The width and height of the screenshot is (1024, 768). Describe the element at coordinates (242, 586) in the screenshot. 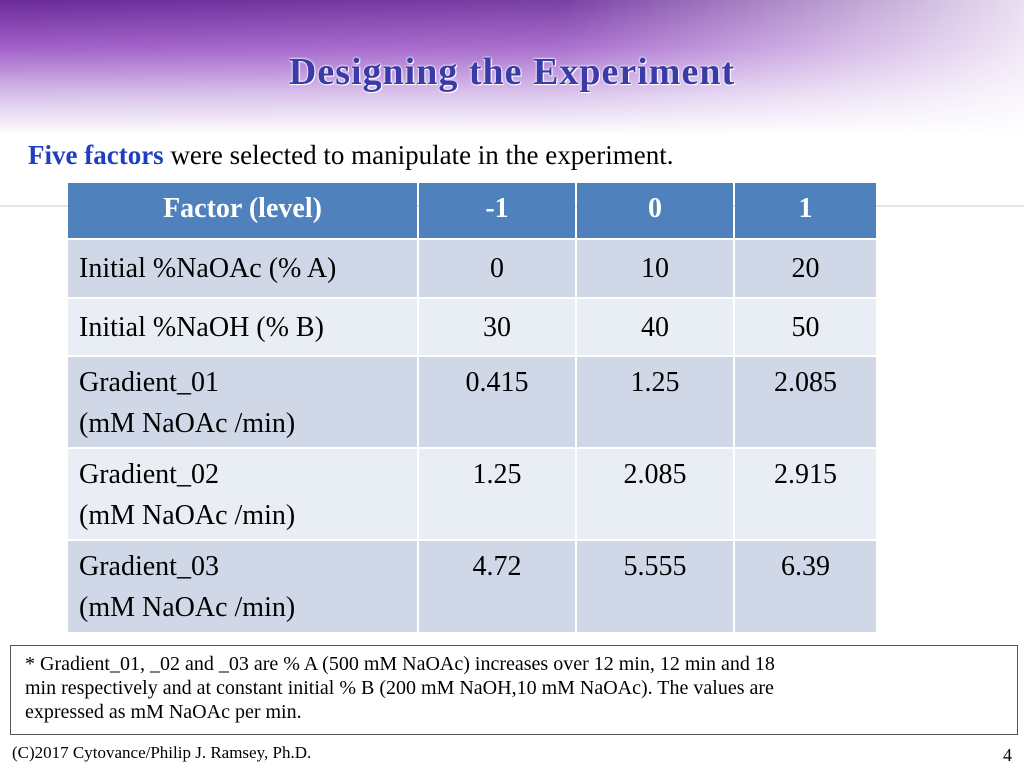

I see `row-label: Gradient_03 (mM NaOAc /min)` at that location.